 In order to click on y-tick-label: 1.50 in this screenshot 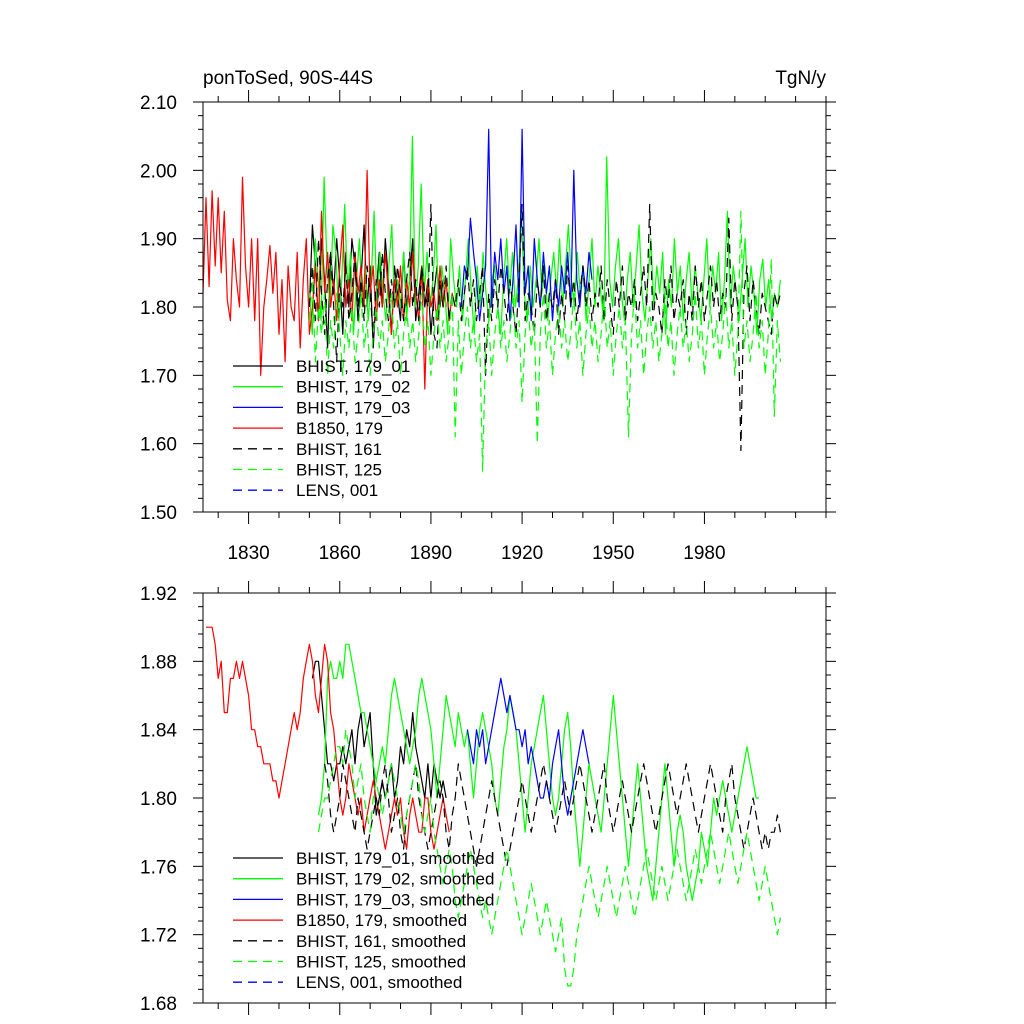, I will do `click(158, 513)`.